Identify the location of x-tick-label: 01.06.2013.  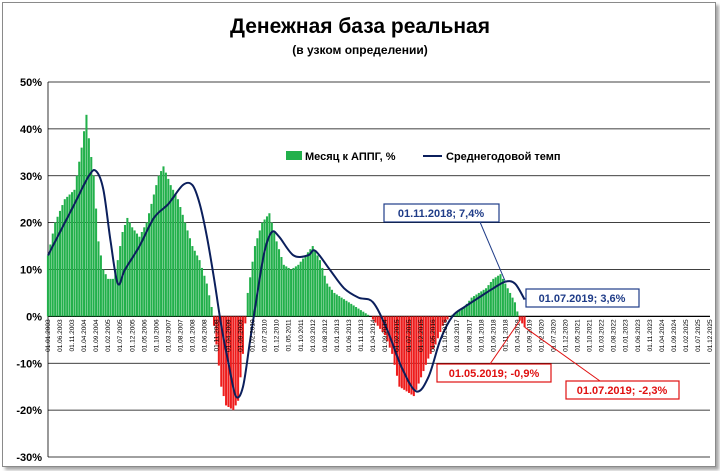
(349, 335).